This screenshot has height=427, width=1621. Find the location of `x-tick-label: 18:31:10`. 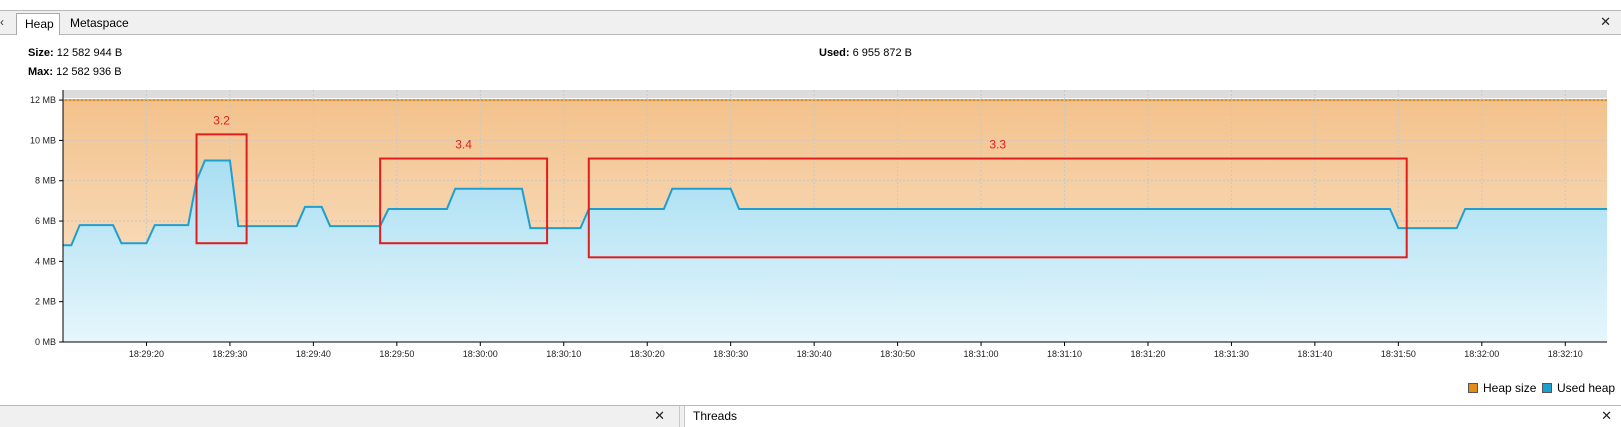

x-tick-label: 18:31:10 is located at coordinates (1064, 354).